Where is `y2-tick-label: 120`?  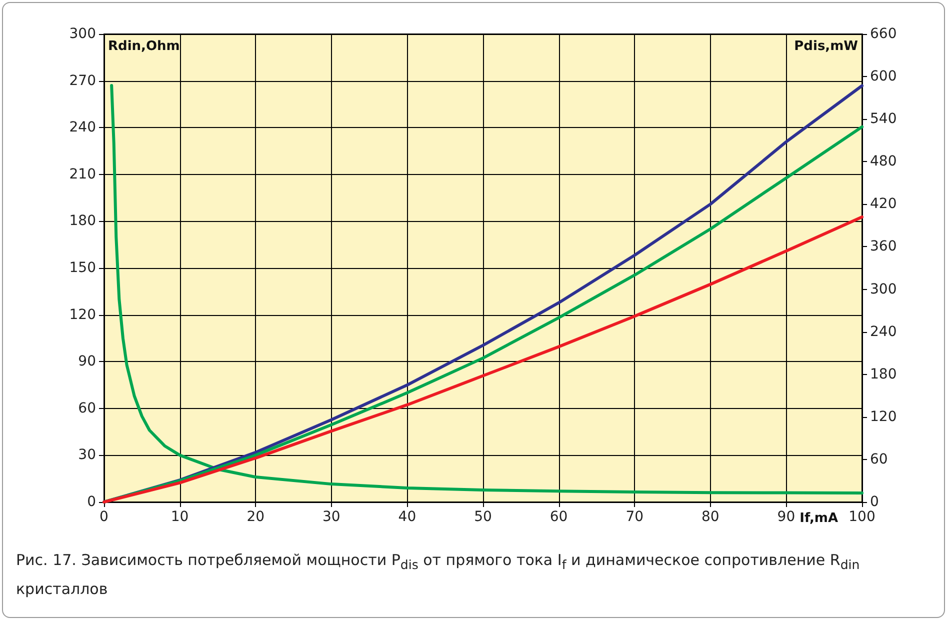 y2-tick-label: 120 is located at coordinates (883, 416).